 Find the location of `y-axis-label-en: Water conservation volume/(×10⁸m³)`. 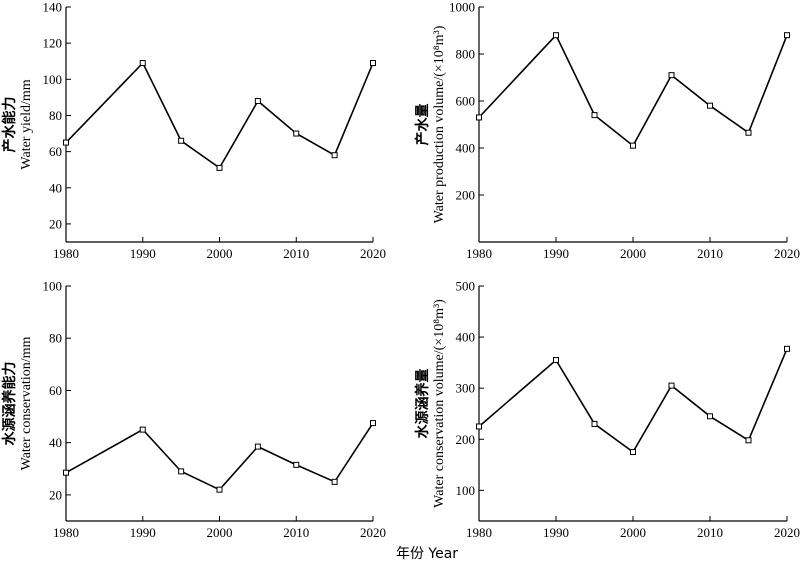

y-axis-label-en: Water conservation volume/(×10⁸m³) is located at coordinates (439, 403).